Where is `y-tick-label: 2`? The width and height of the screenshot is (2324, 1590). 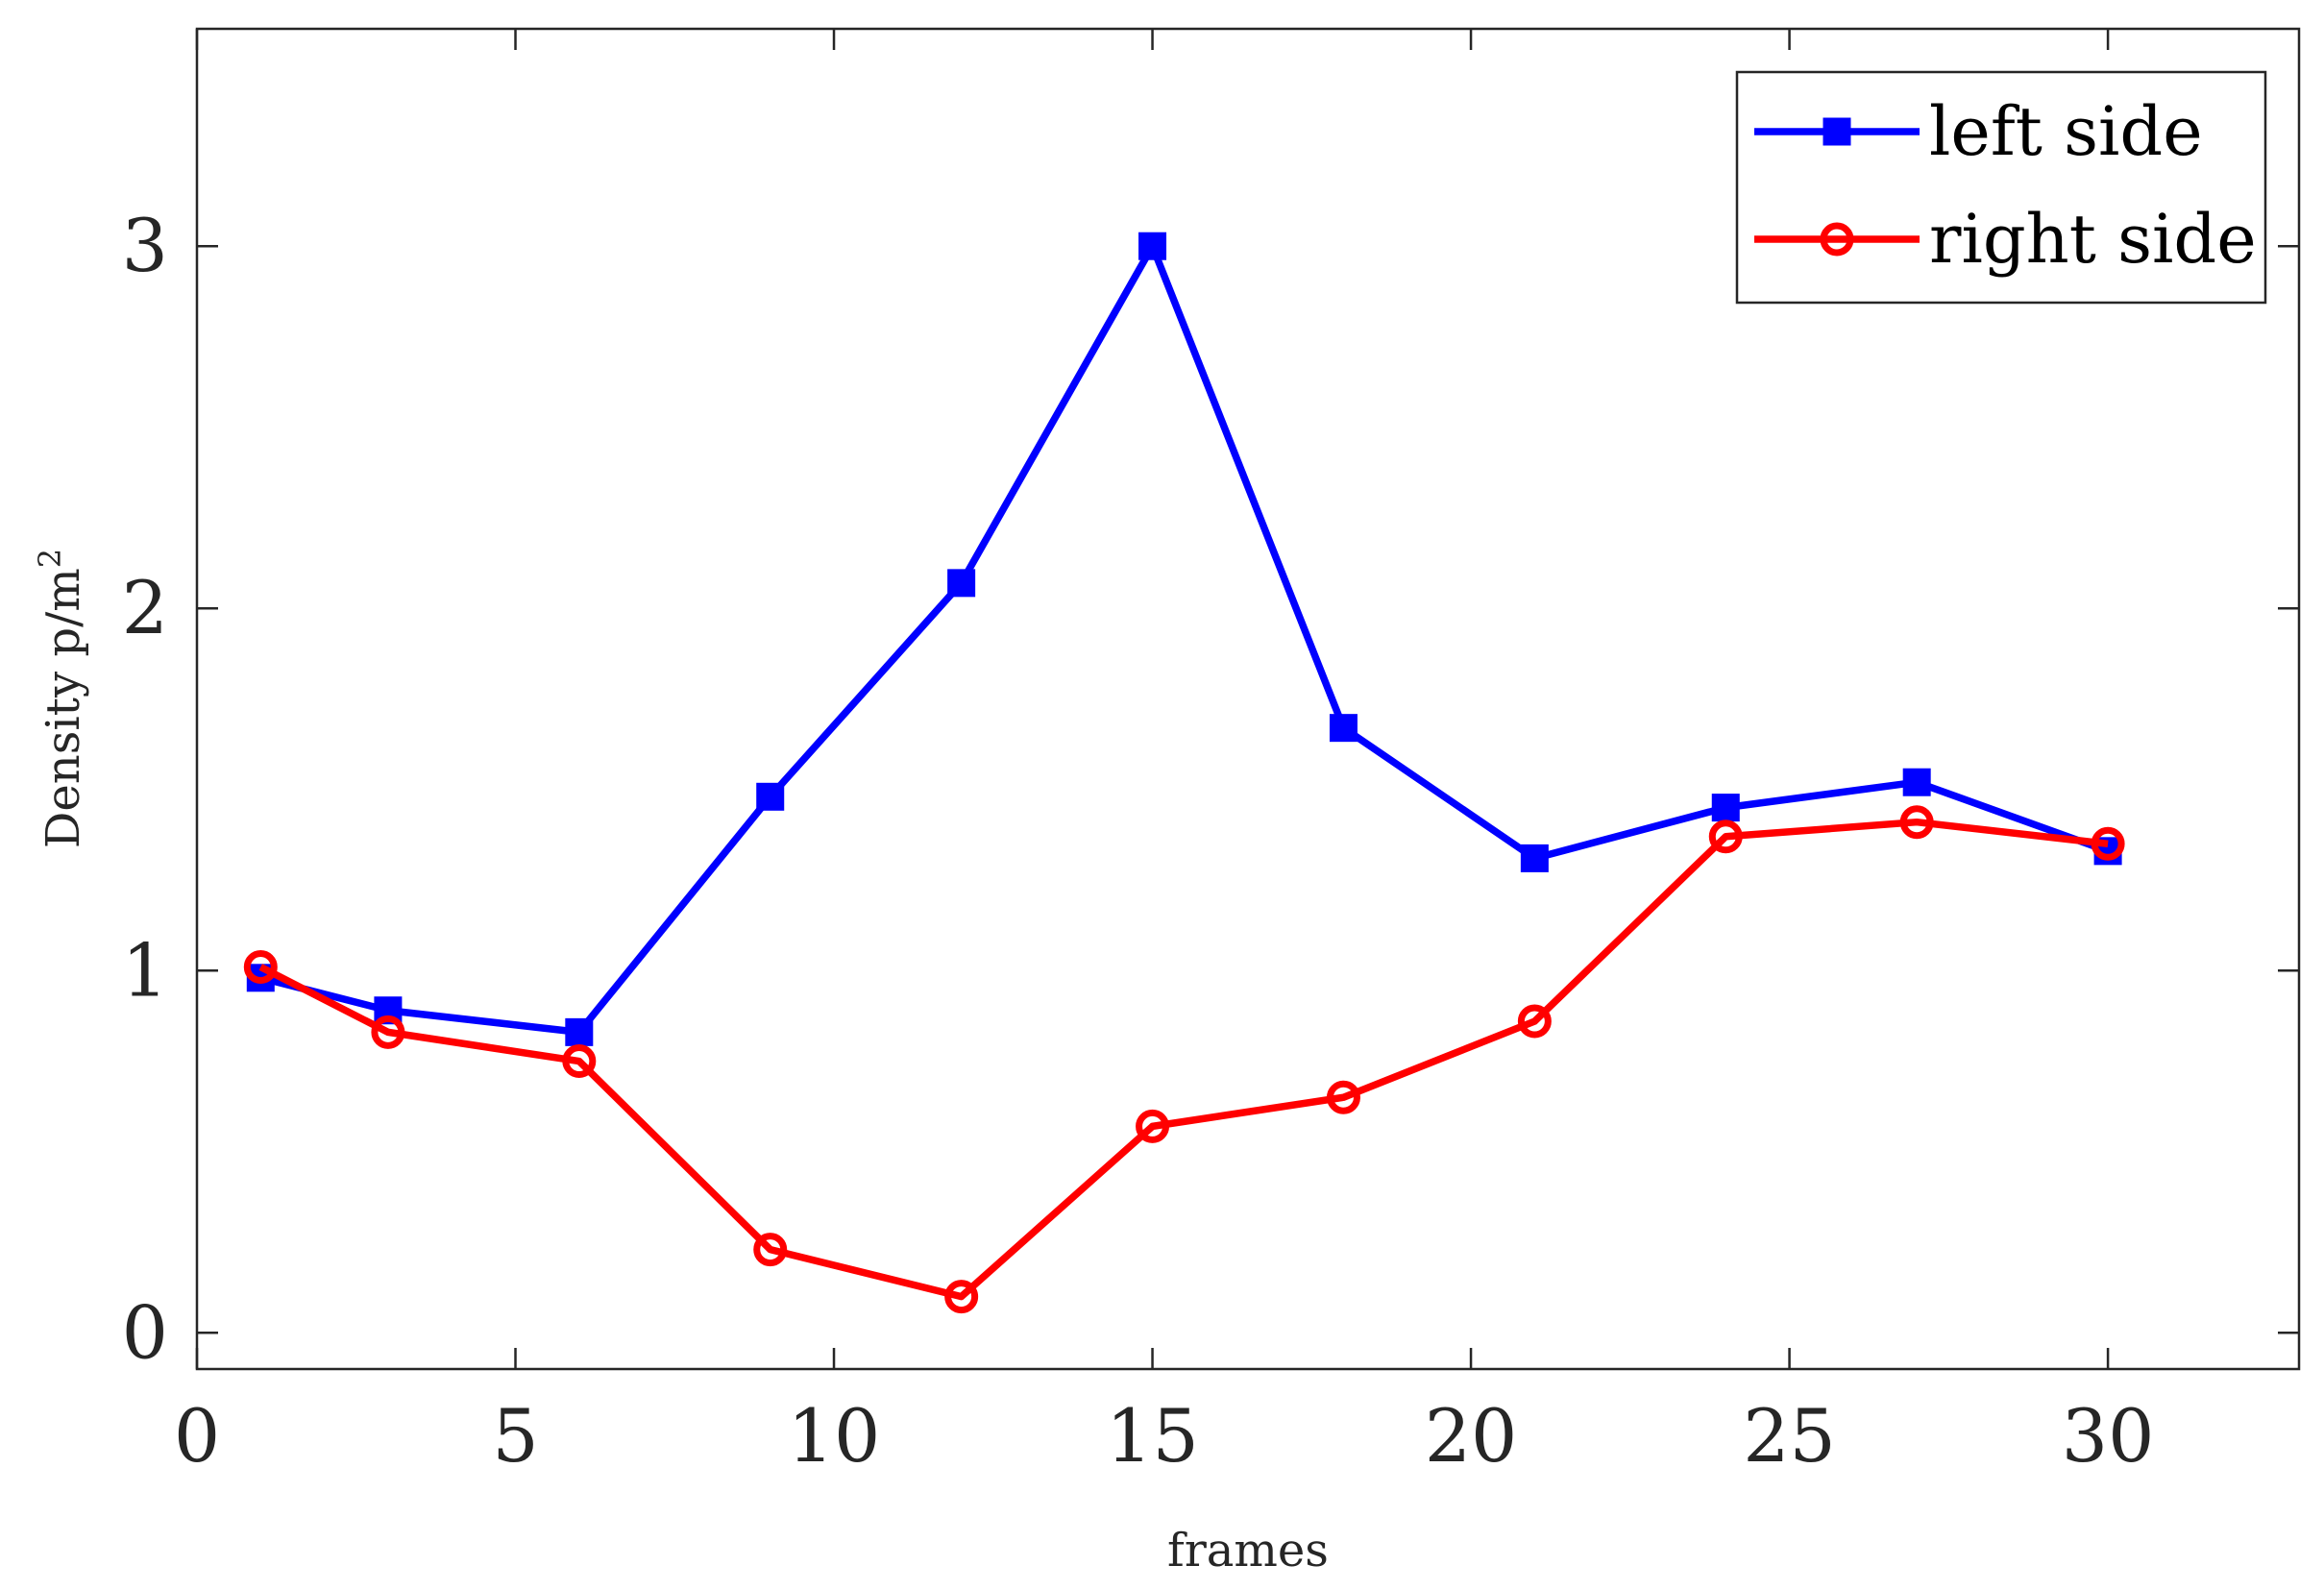 y-tick-label: 2 is located at coordinates (145, 608).